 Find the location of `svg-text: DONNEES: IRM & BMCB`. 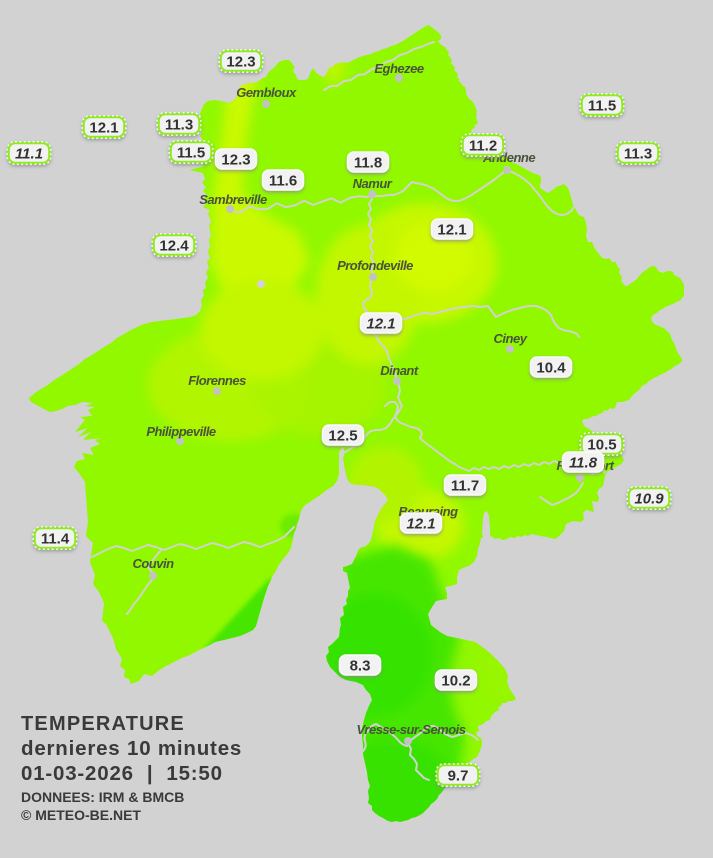

svg-text: DONNEES: IRM & BMCB is located at coordinates (102, 797).